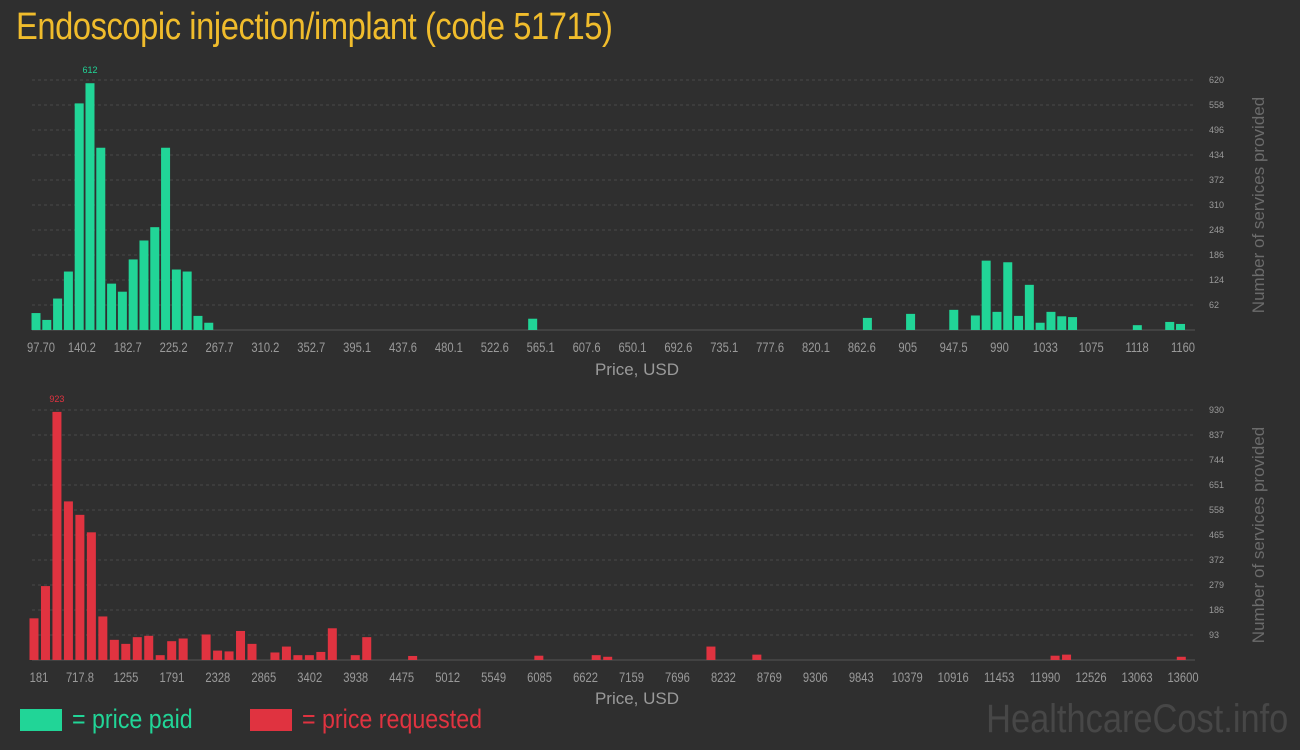  Describe the element at coordinates (401, 677) in the screenshot. I see `x-tick-label: 4475` at that location.